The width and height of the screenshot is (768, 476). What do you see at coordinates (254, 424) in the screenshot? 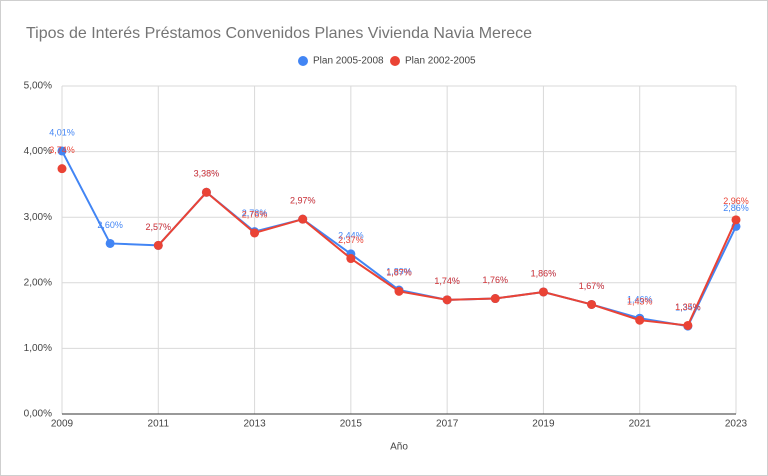
I see `x-tick-label: 2013` at bounding box center [254, 424].